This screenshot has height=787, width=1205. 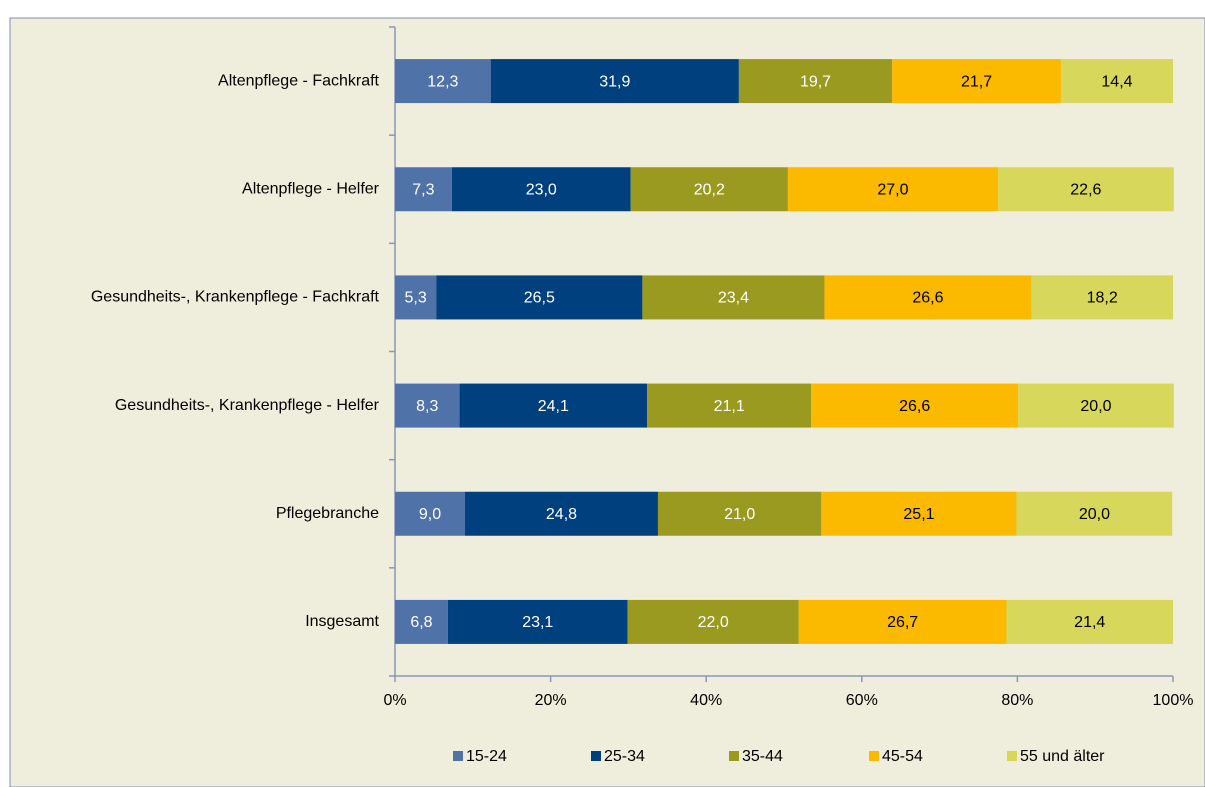 I want to click on x-tick-label: 40%, so click(x=706, y=700).